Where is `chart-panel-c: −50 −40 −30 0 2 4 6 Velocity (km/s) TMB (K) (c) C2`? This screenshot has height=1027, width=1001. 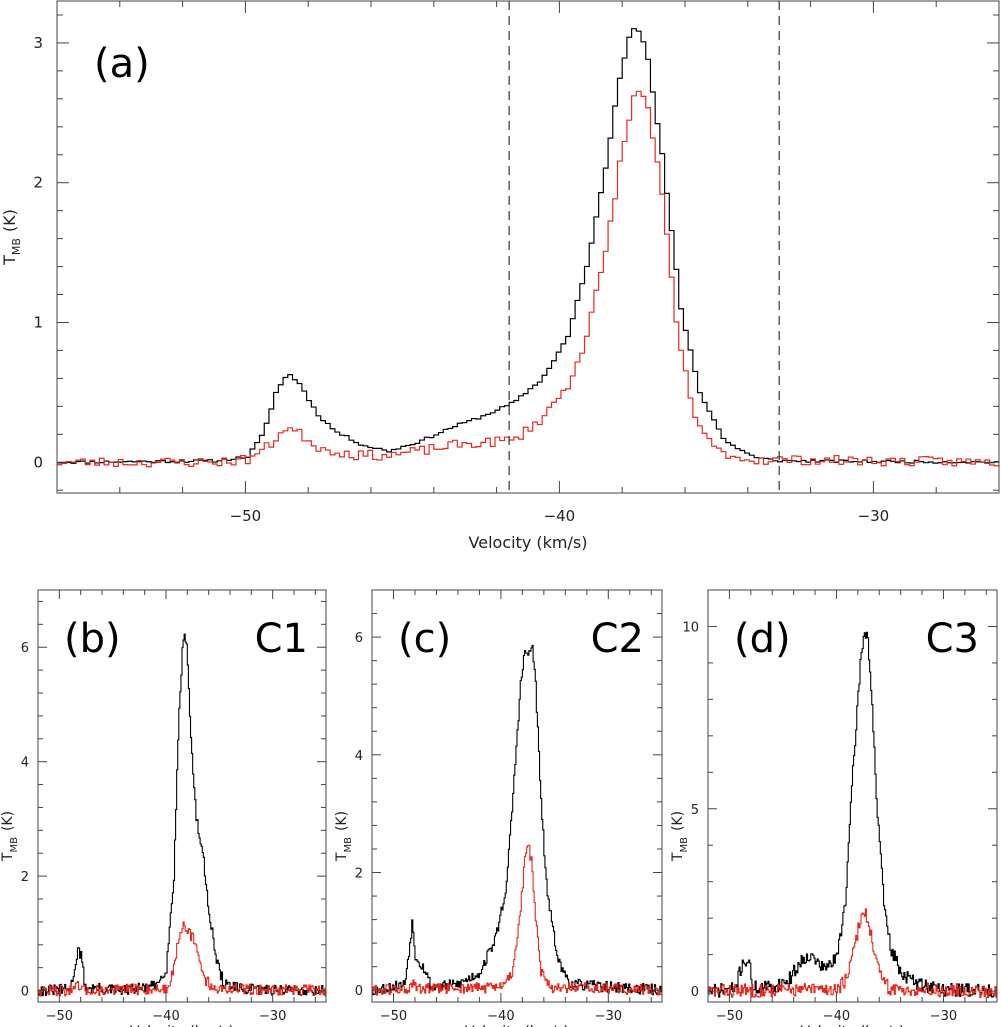 chart-panel-c: −50 −40 −30 0 2 4 6 Velocity (km/s) TMB (K) (c) C2 is located at coordinates (498, 808).